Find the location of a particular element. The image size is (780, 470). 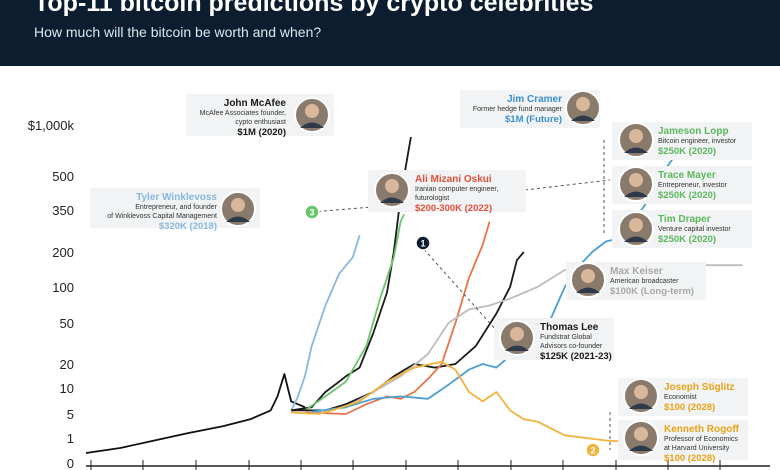

y-tick-label: 1 is located at coordinates (70, 438).